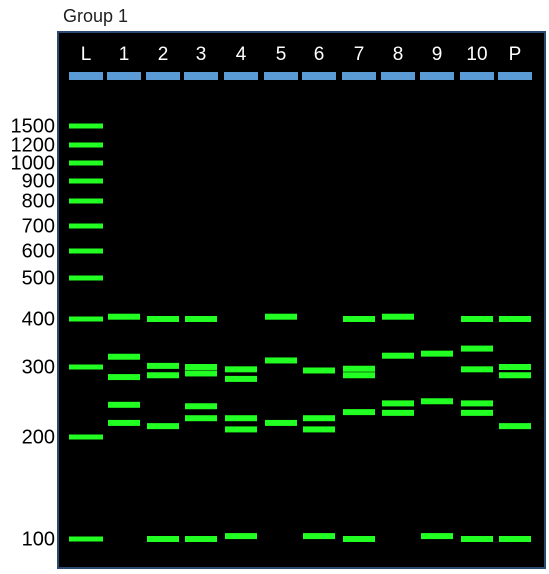  Describe the element at coordinates (38, 319) in the screenshot. I see `ladder-label: 400` at that location.